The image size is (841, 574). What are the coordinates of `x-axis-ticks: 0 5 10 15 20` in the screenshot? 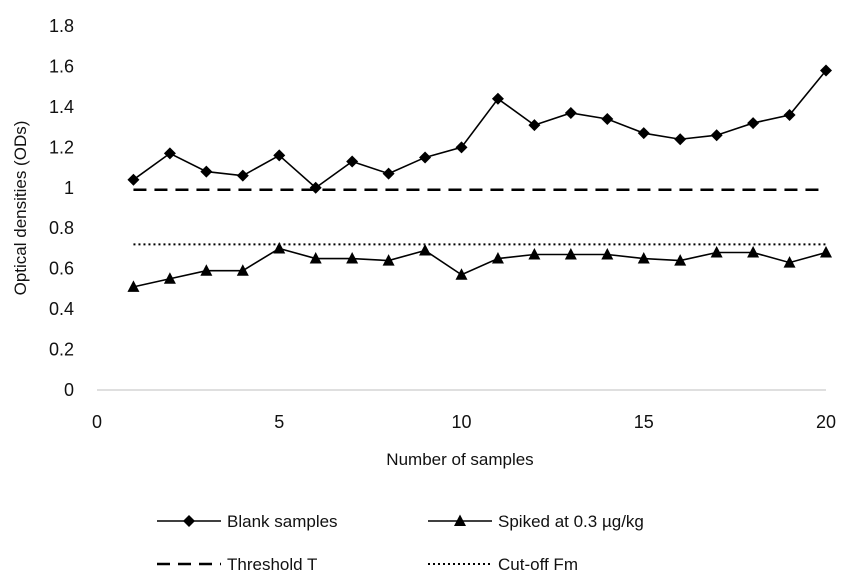 It's located at (464, 422).